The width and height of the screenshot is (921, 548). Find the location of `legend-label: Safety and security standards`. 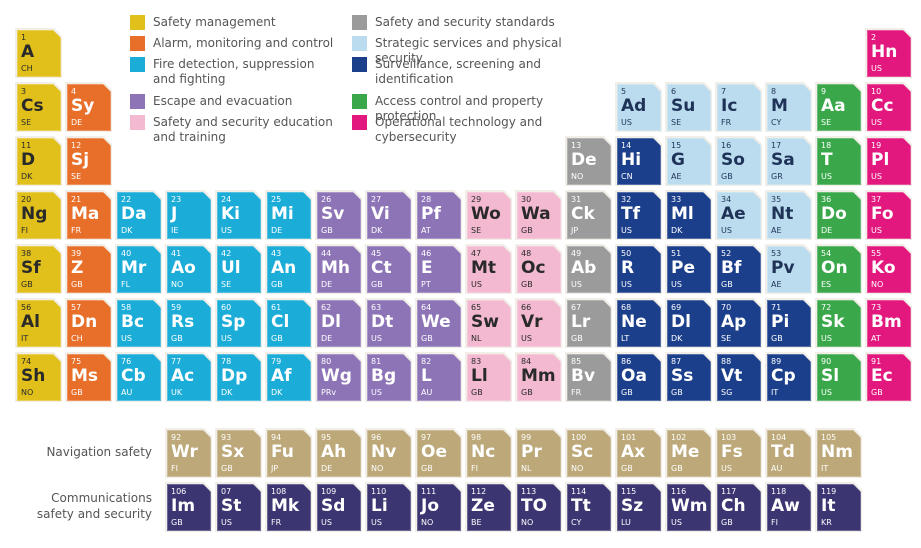

legend-label: Safety and security standards is located at coordinates (465, 22).